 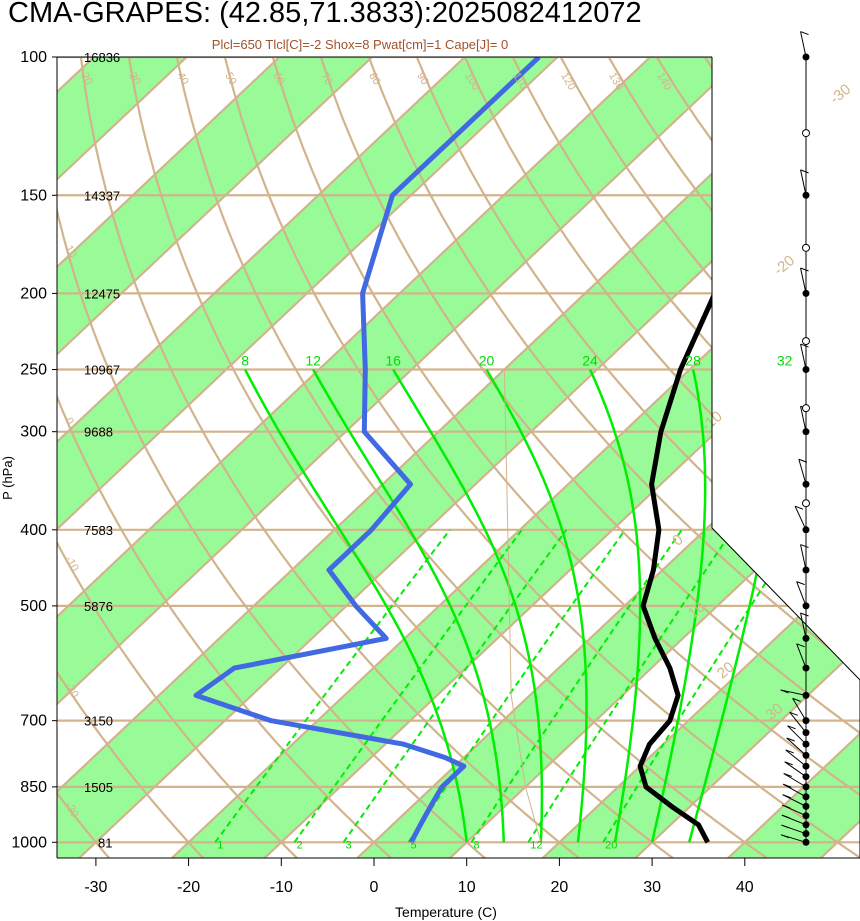 What do you see at coordinates (102, 195) in the screenshot?
I see `height-label: 14337` at bounding box center [102, 195].